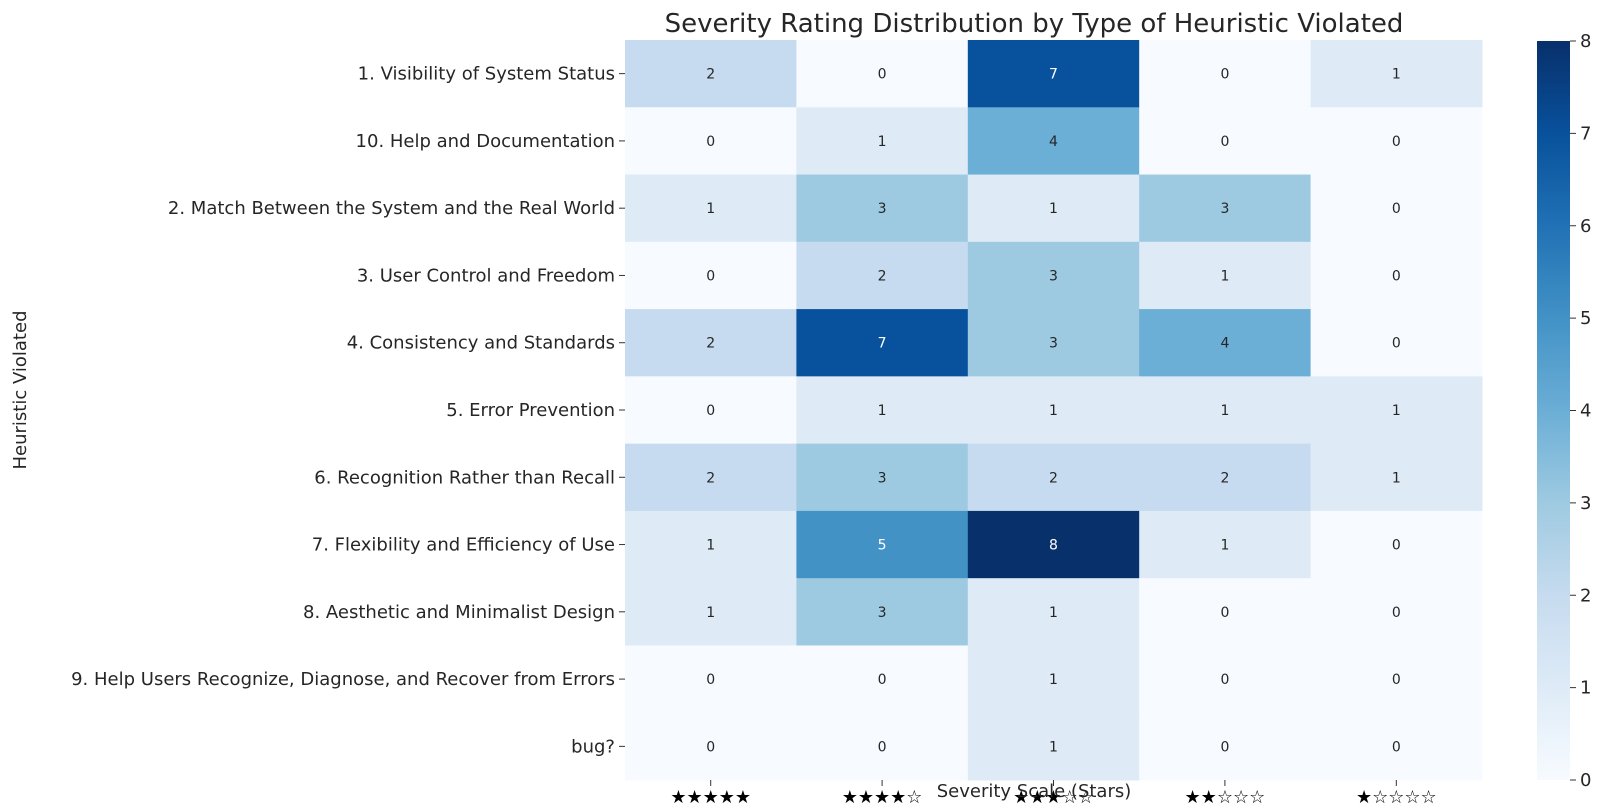  I want to click on cell-value-label: 7, so click(882, 344).